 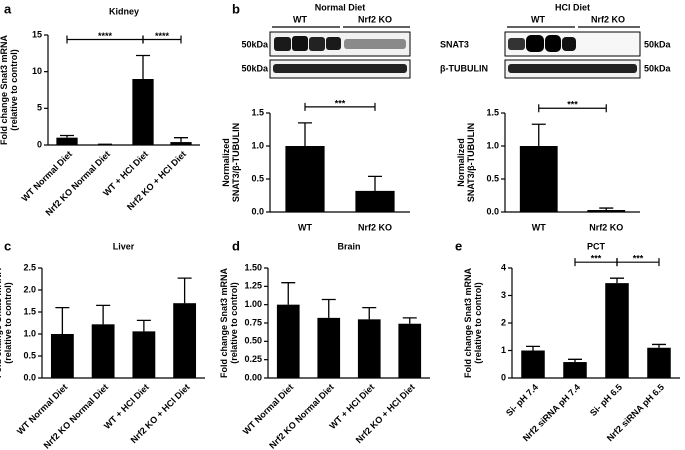 I want to click on y-tick-label: 0.00, so click(x=253, y=377).